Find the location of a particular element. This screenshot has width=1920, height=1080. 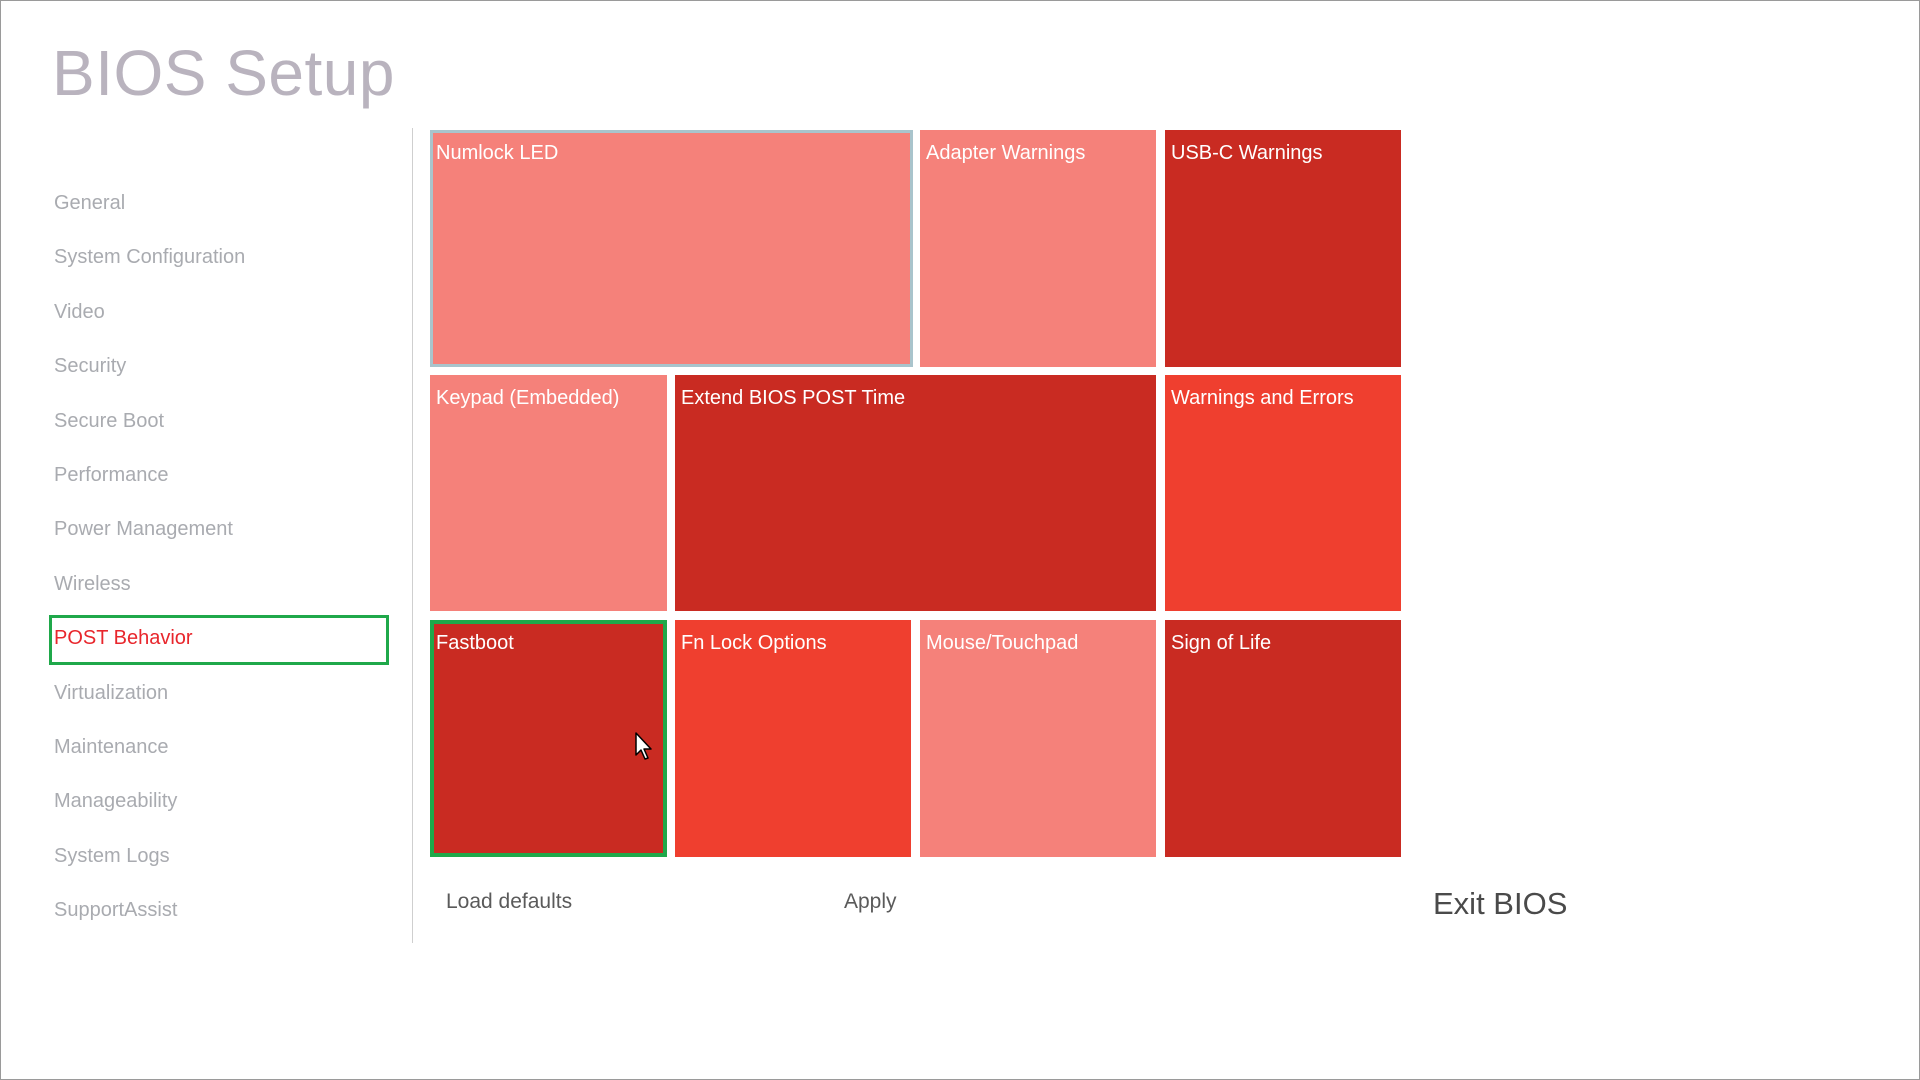

sidebar-item-system-configuration: System Configuration is located at coordinates (150, 257).